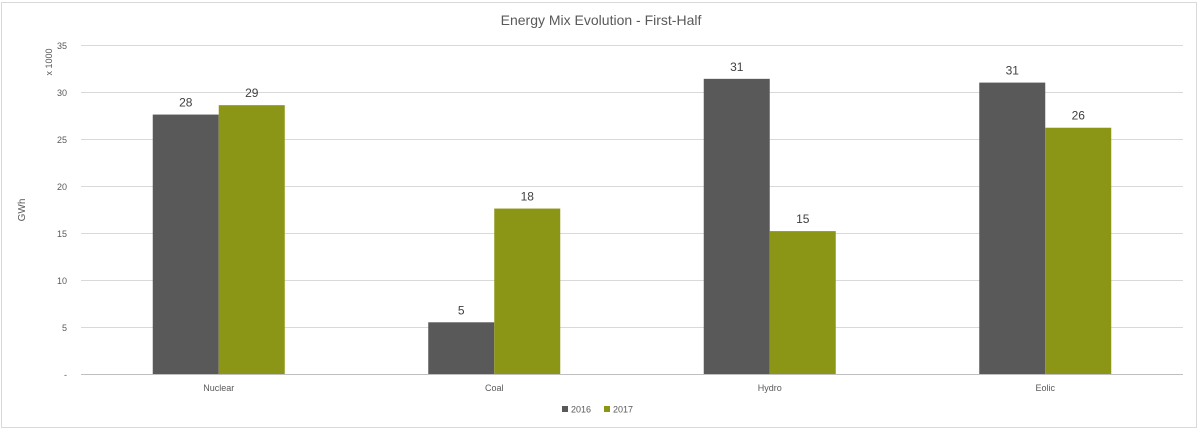 The width and height of the screenshot is (1202, 432). What do you see at coordinates (64, 328) in the screenshot?
I see `y-tick-label: 5` at bounding box center [64, 328].